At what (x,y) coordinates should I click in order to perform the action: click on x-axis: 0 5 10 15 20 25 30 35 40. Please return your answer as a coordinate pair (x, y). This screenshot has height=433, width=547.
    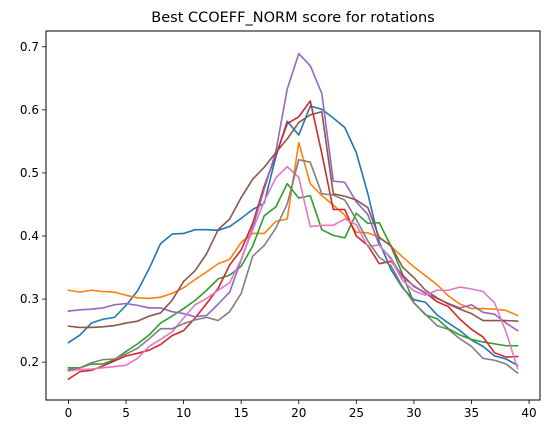
    Looking at the image, I should click on (301, 410).